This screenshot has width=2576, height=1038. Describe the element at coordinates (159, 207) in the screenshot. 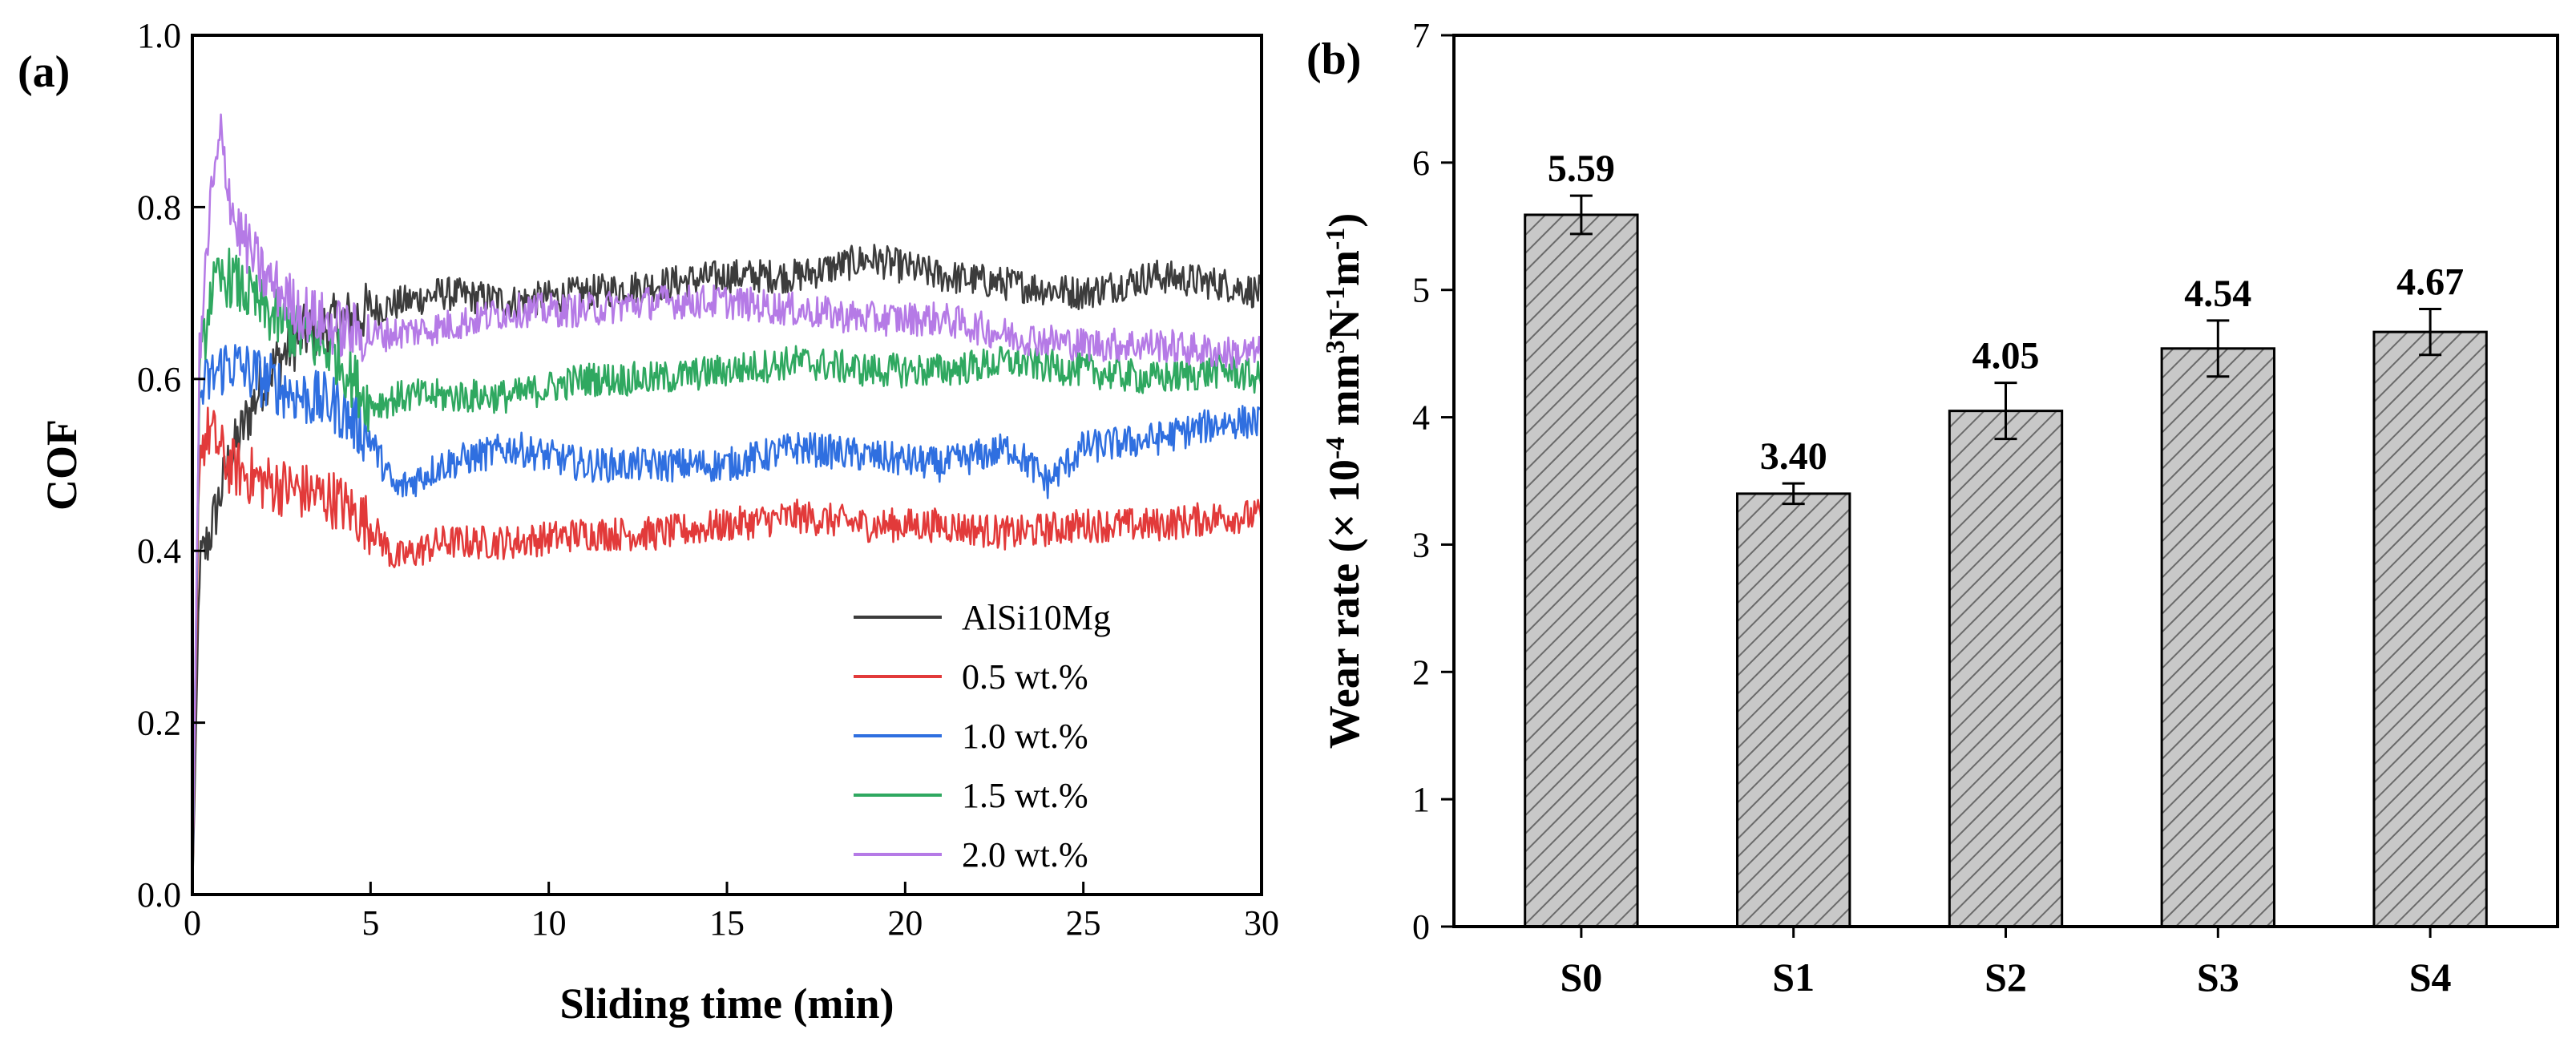

I see `y-tick-label: 0.8` at that location.